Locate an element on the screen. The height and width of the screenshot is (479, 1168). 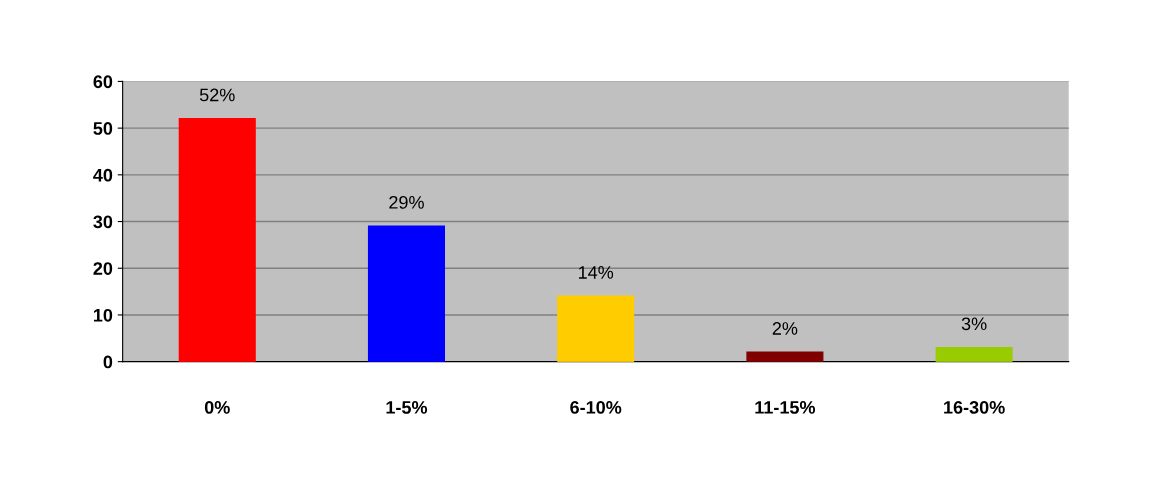
y-tick-label: 20 is located at coordinates (103, 268).